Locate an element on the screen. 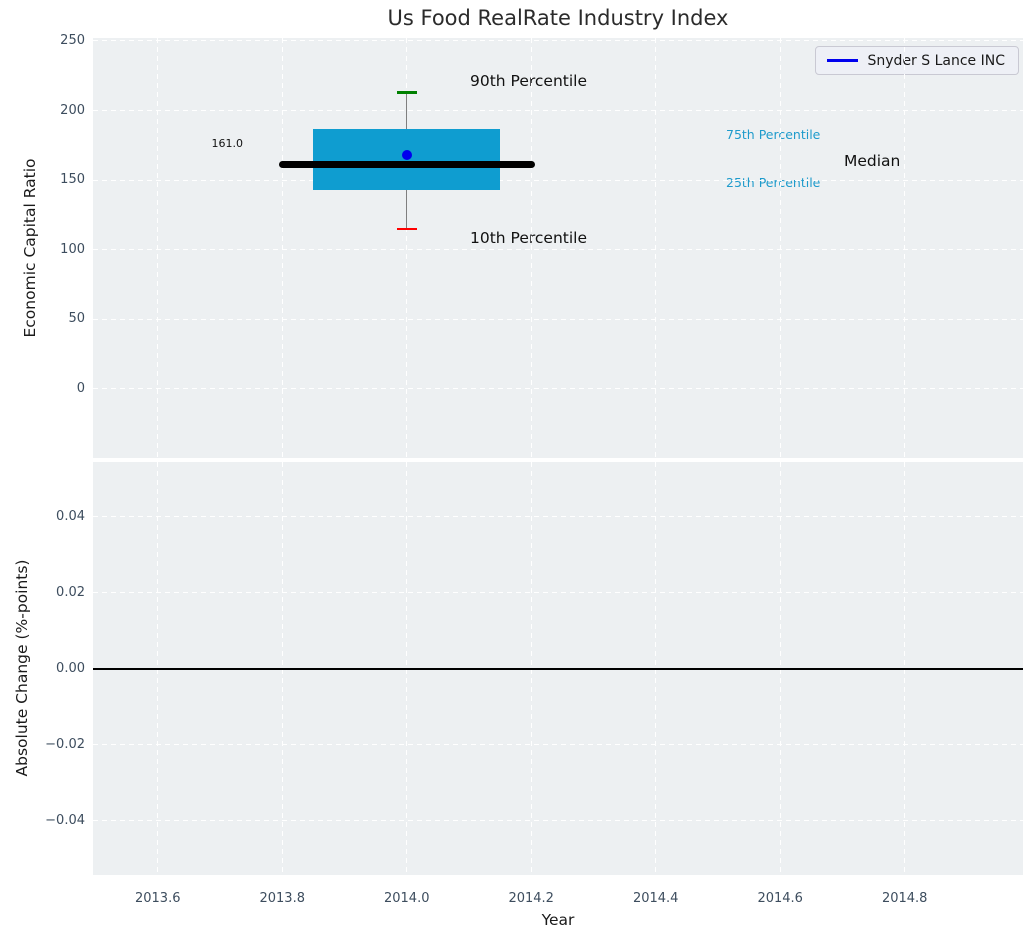 This screenshot has height=942, width=1034. legend-label: Snyder S Lance INC is located at coordinates (936, 60).